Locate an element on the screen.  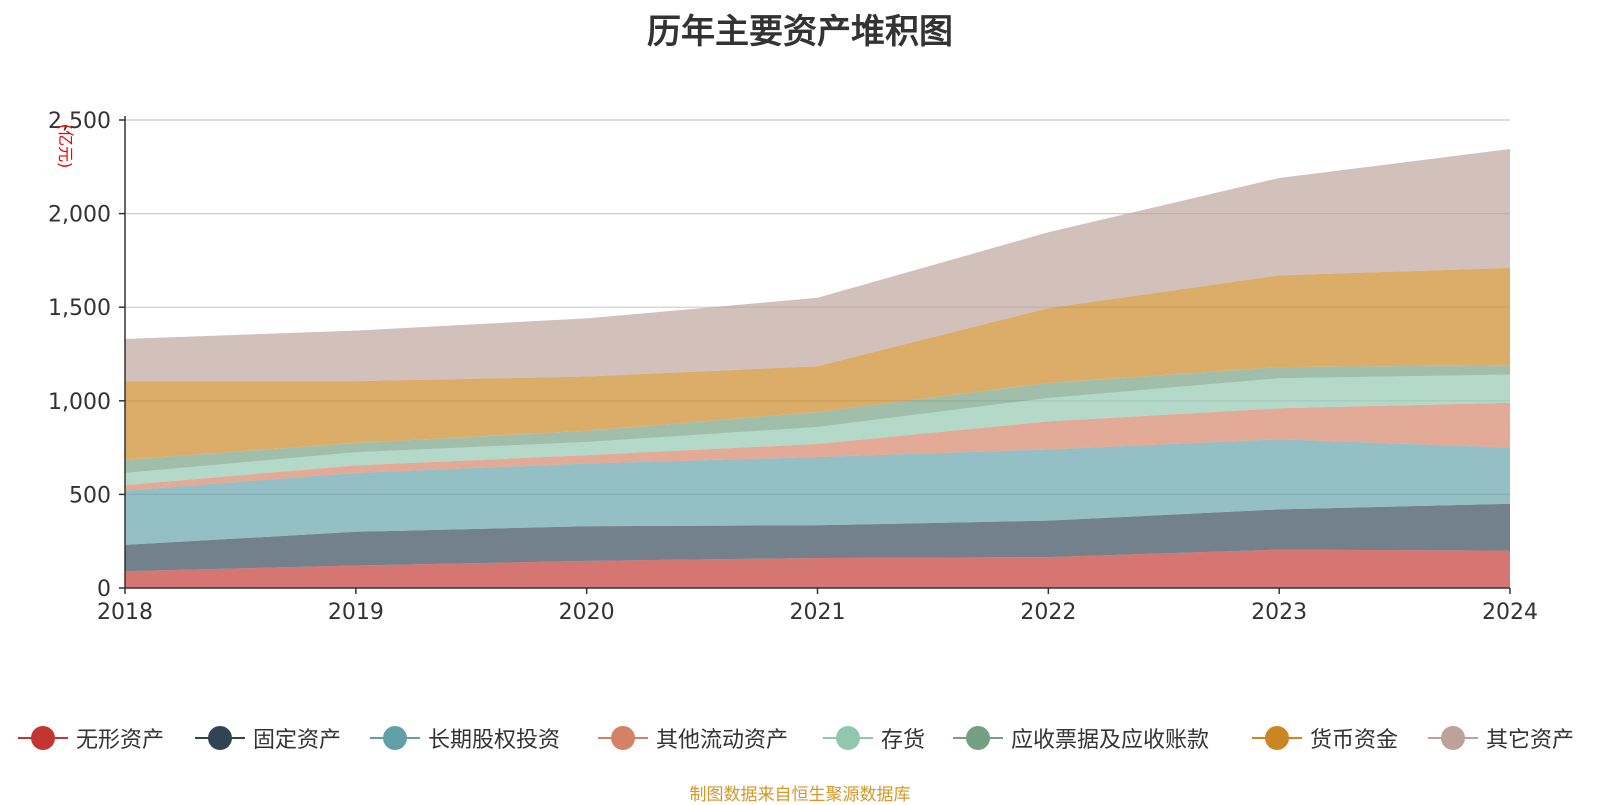
legend-item: 其它资产 is located at coordinates (1501, 738).